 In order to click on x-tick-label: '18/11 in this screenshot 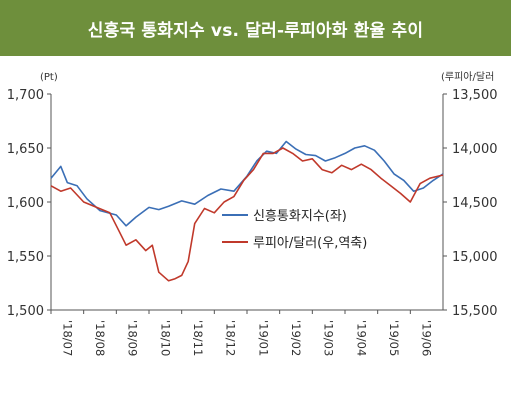, I will do `click(198, 338)`.